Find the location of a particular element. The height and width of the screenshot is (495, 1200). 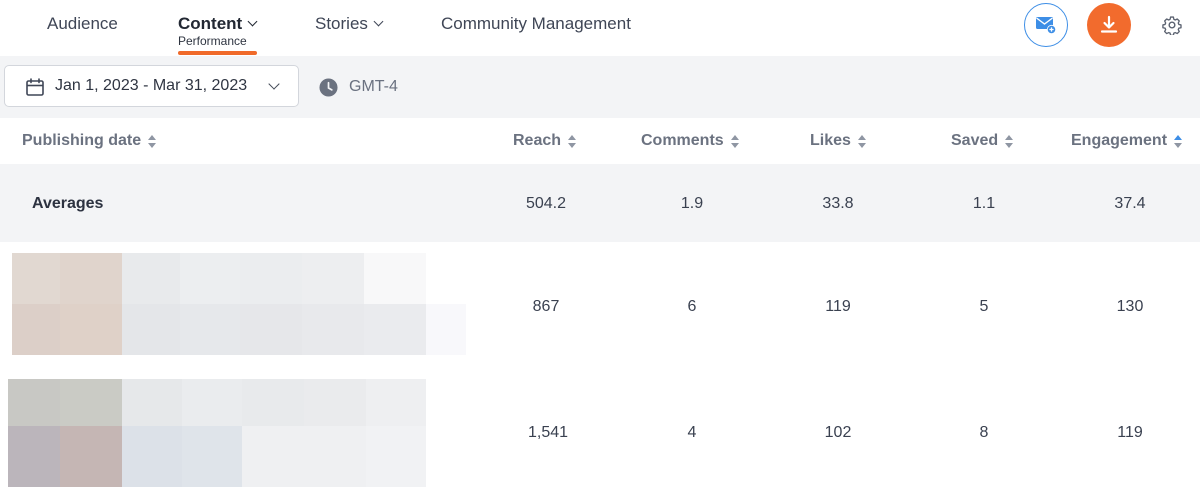

nav-tab-community-management: Community Management is located at coordinates (536, 24).